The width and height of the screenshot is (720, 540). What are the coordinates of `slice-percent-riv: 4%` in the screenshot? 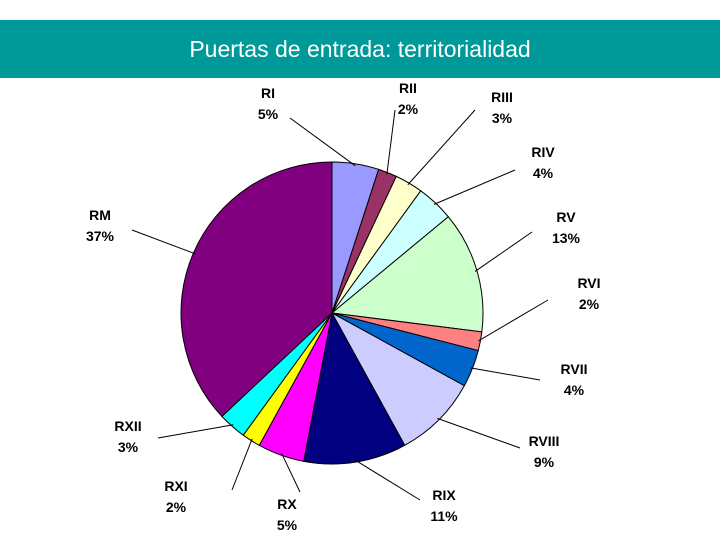 It's located at (543, 173).